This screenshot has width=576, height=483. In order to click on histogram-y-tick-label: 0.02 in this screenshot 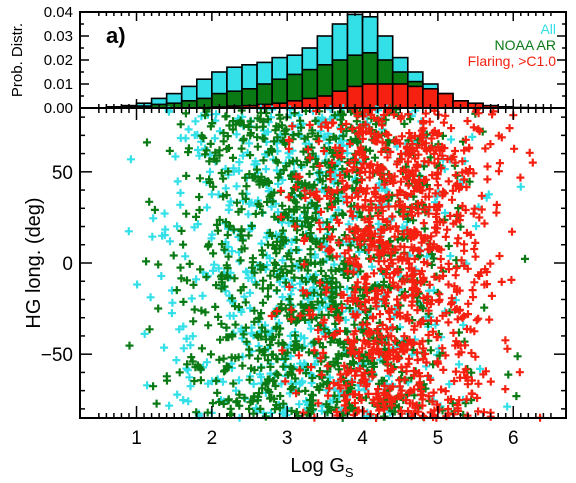, I will do `click(58, 60)`.